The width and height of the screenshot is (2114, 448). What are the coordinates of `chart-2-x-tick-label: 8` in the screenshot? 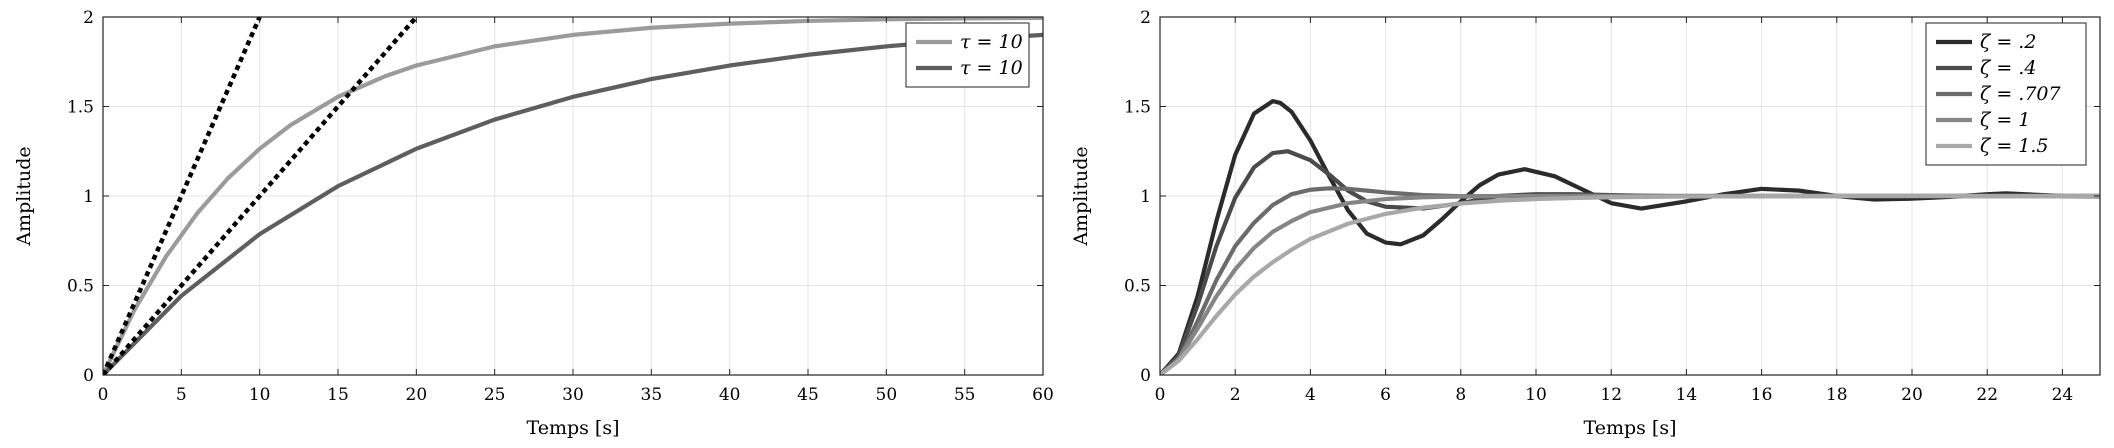 It's located at (1460, 395).